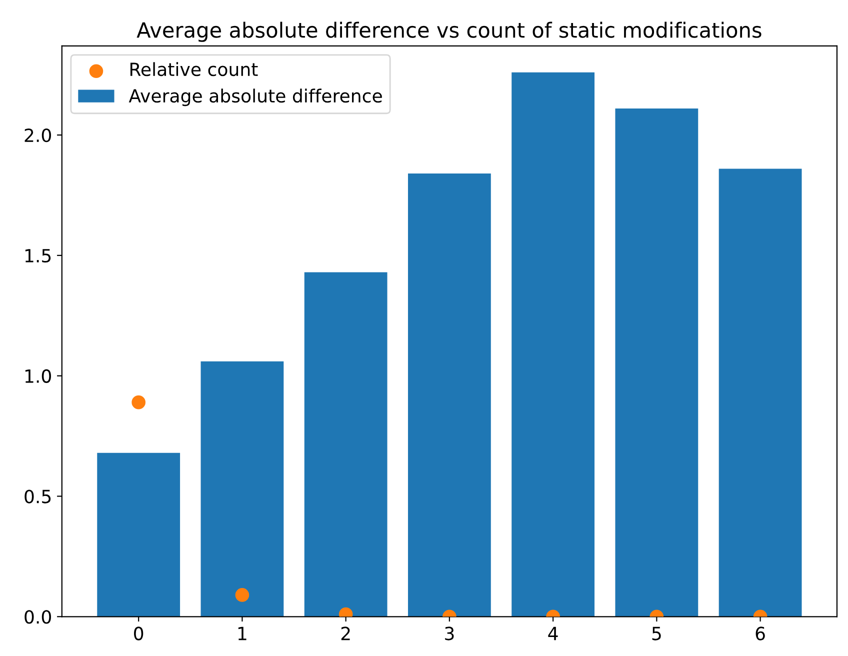  What do you see at coordinates (194, 69) in the screenshot?
I see `legend-label: Relative count` at bounding box center [194, 69].